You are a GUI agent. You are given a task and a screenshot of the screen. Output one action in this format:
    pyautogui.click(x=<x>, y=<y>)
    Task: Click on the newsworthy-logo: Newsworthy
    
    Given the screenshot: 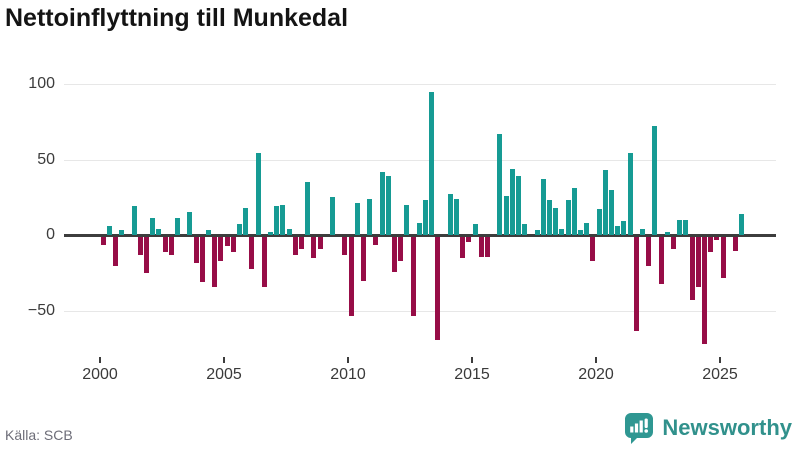 What is the action you would take?
    pyautogui.click(x=708, y=428)
    